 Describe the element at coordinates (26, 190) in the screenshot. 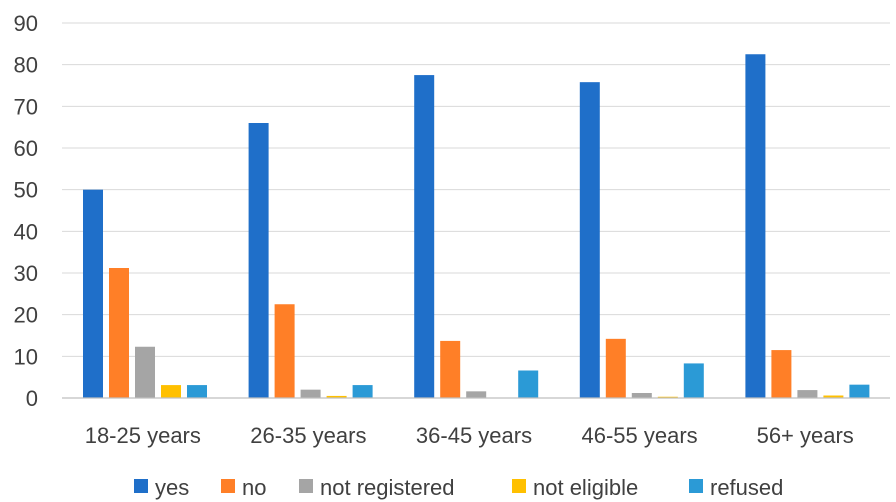

I see `y-tick-label: 50` at that location.